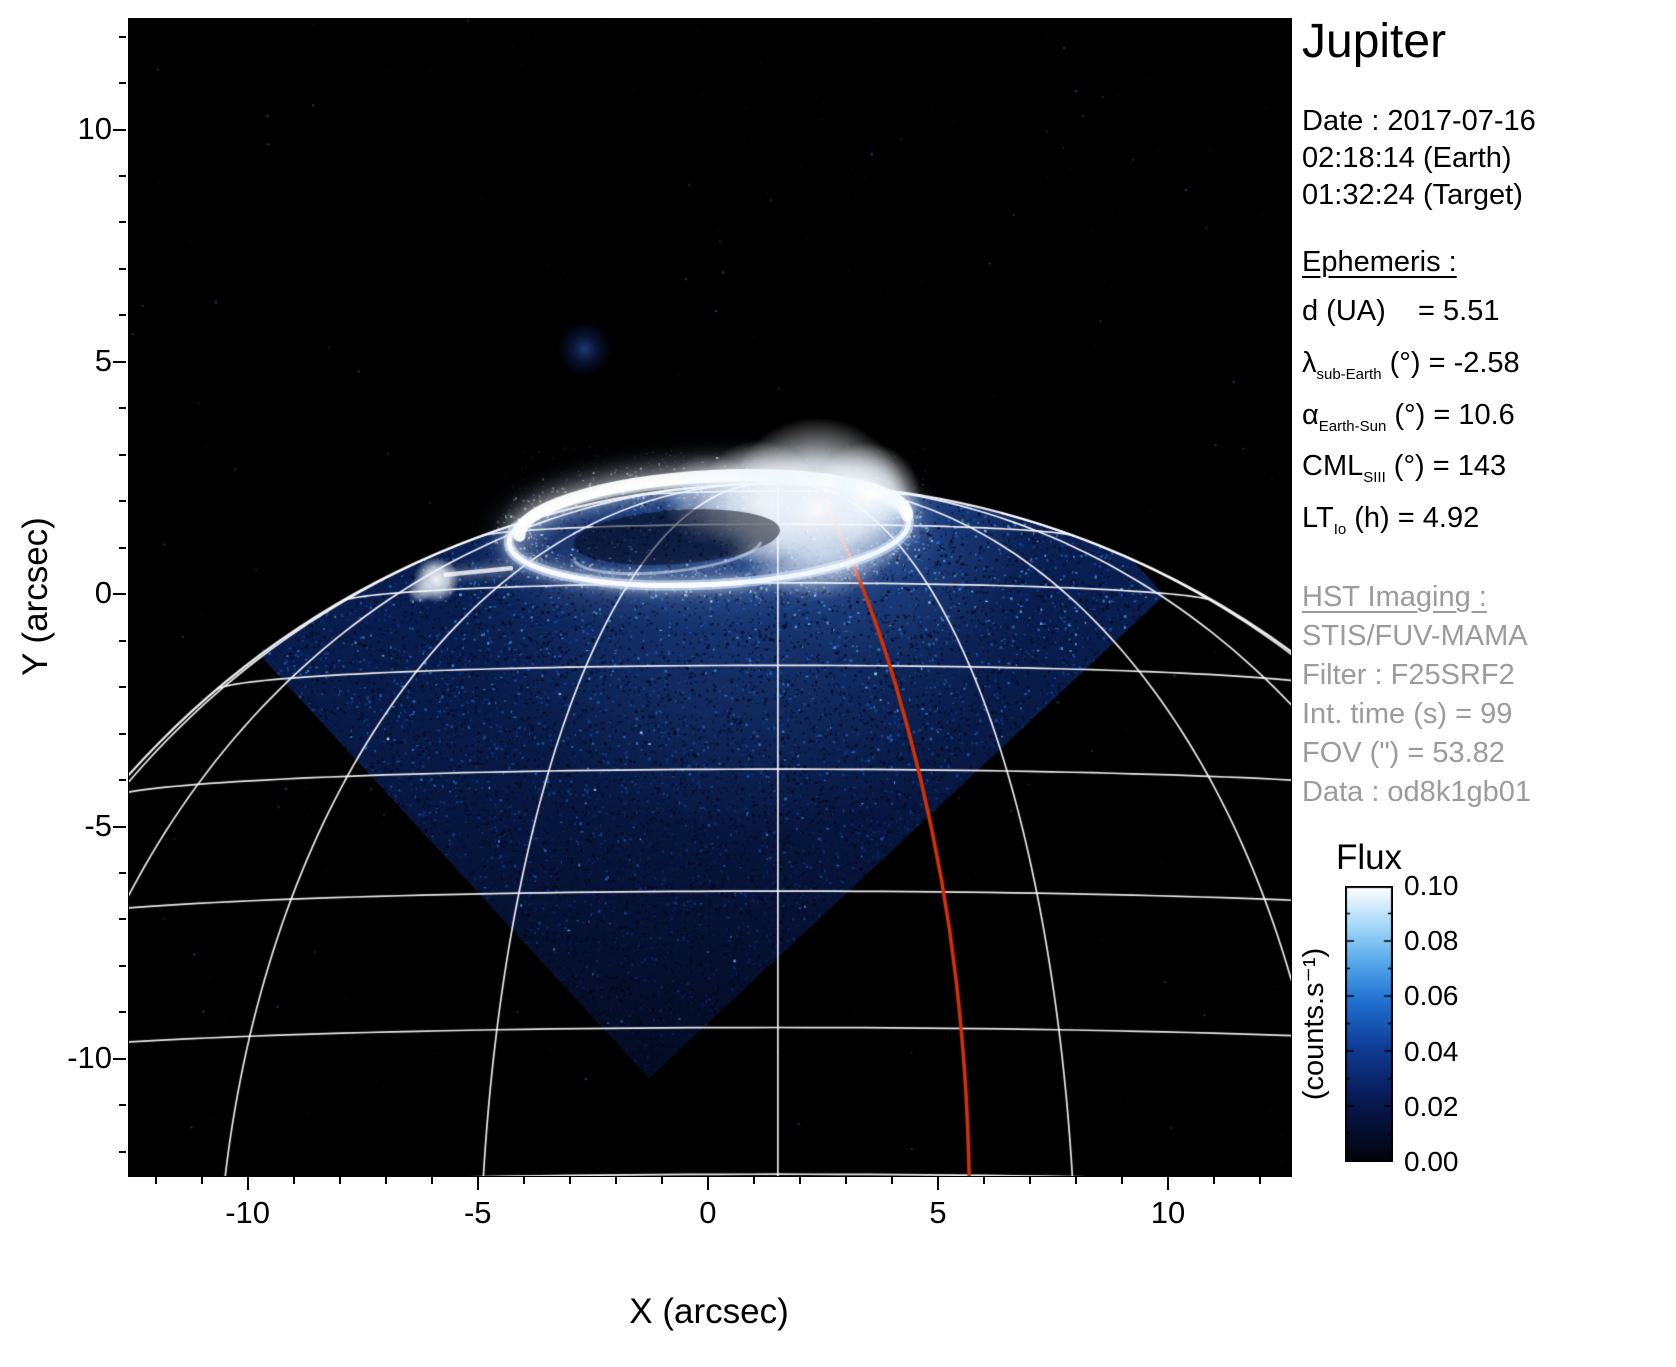 This screenshot has height=1367, width=1676. Describe the element at coordinates (1431, 1161) in the screenshot. I see `colorbar-tick-label: 0.00` at that location.